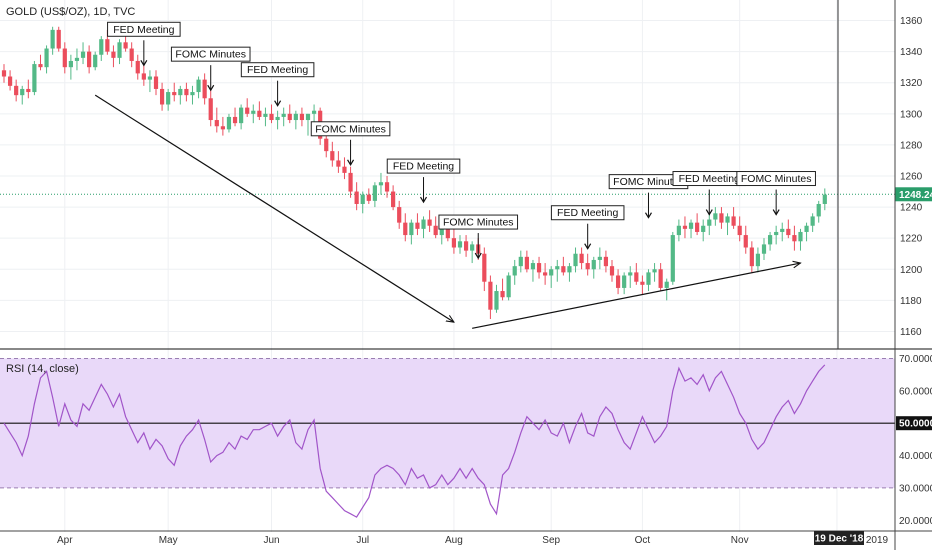 The height and width of the screenshot is (550, 932). What do you see at coordinates (911, 301) in the screenshot?
I see `price-tick-label: 1180` at bounding box center [911, 301].